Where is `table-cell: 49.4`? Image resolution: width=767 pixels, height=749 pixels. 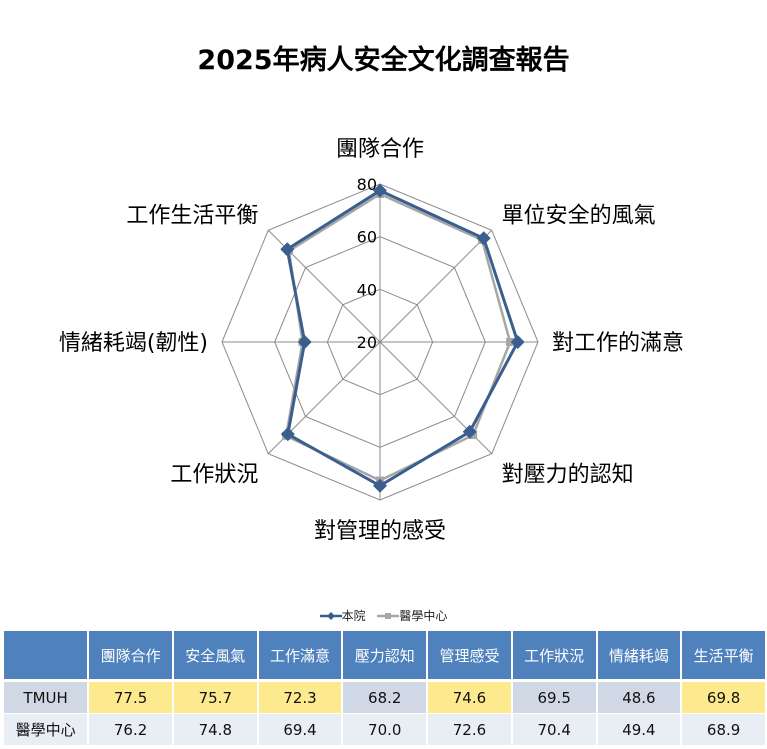
table-cell: 49.4 is located at coordinates (639, 729).